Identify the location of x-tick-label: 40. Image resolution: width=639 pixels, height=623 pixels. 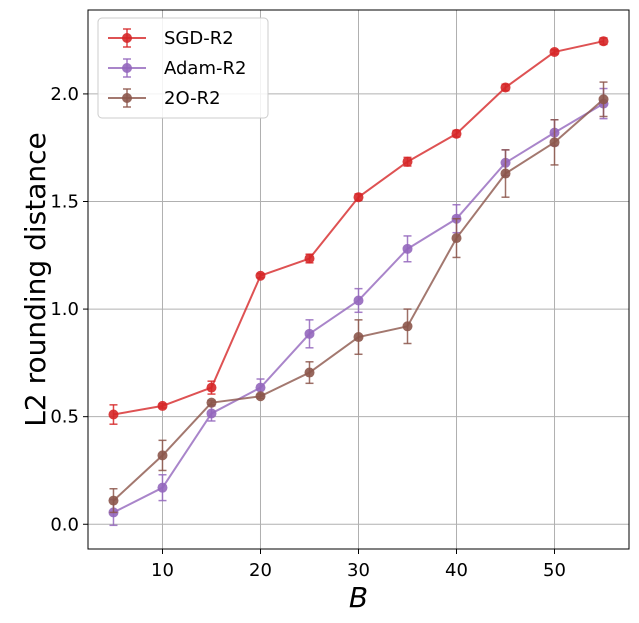
(456, 570).